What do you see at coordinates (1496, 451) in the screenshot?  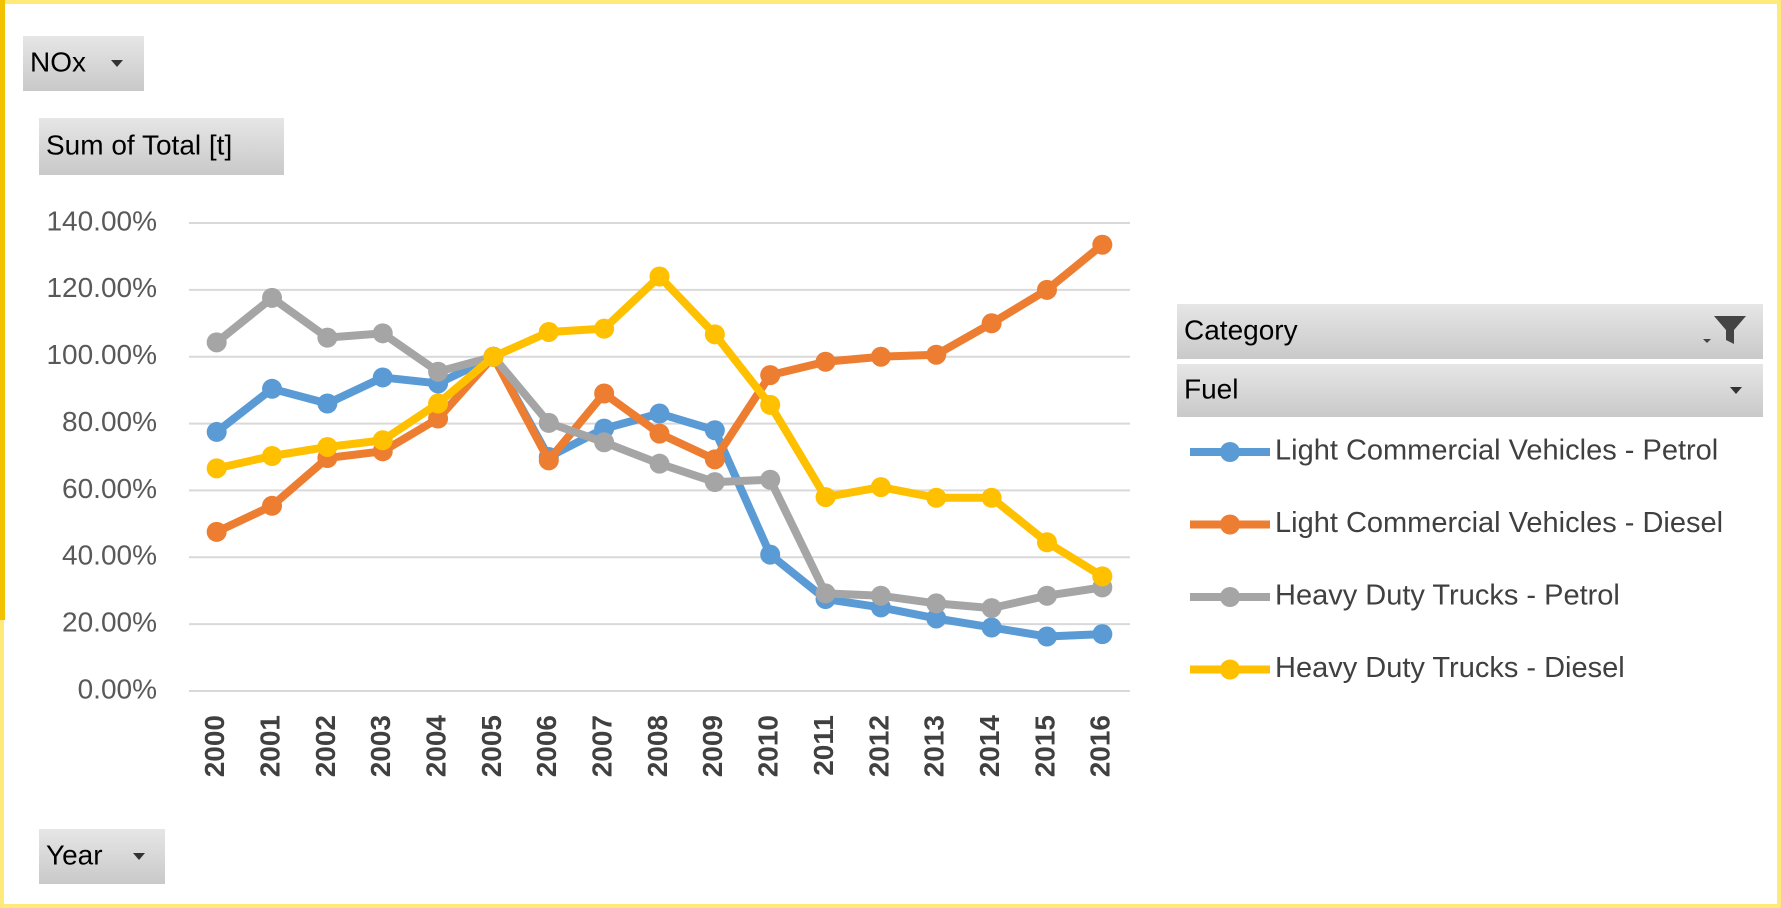 I see `legend-label: Light Commercial Vehicles - Petrol` at bounding box center [1496, 451].